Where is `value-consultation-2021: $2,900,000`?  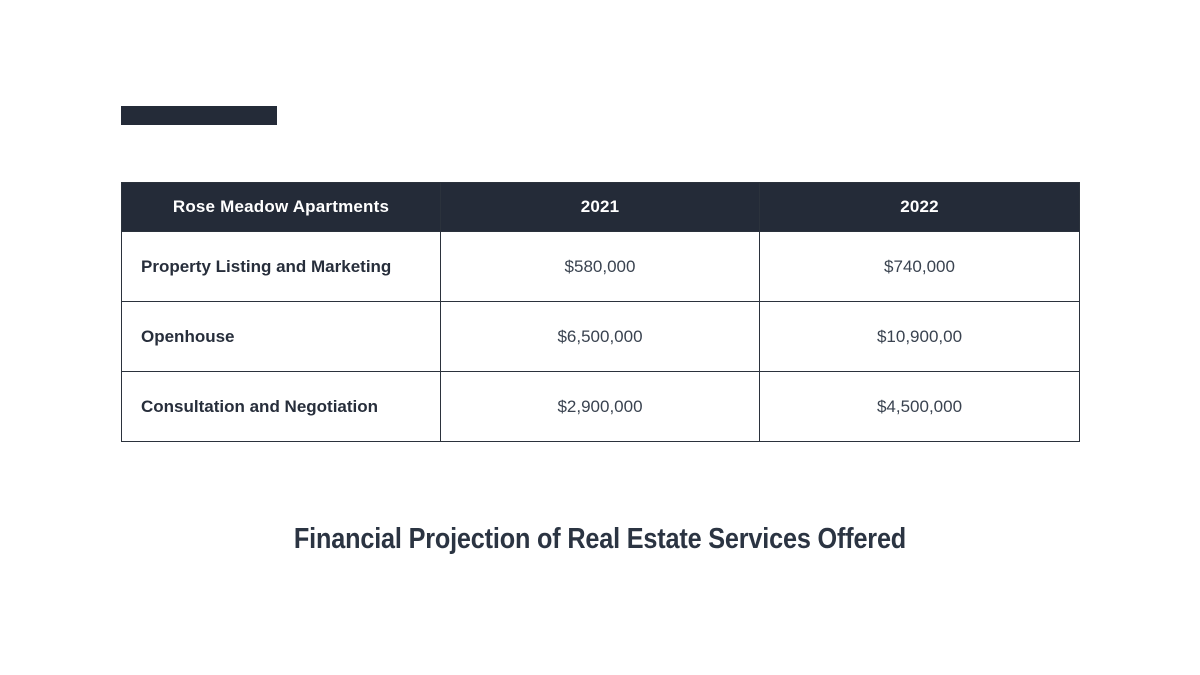 value-consultation-2021: $2,900,000 is located at coordinates (600, 406).